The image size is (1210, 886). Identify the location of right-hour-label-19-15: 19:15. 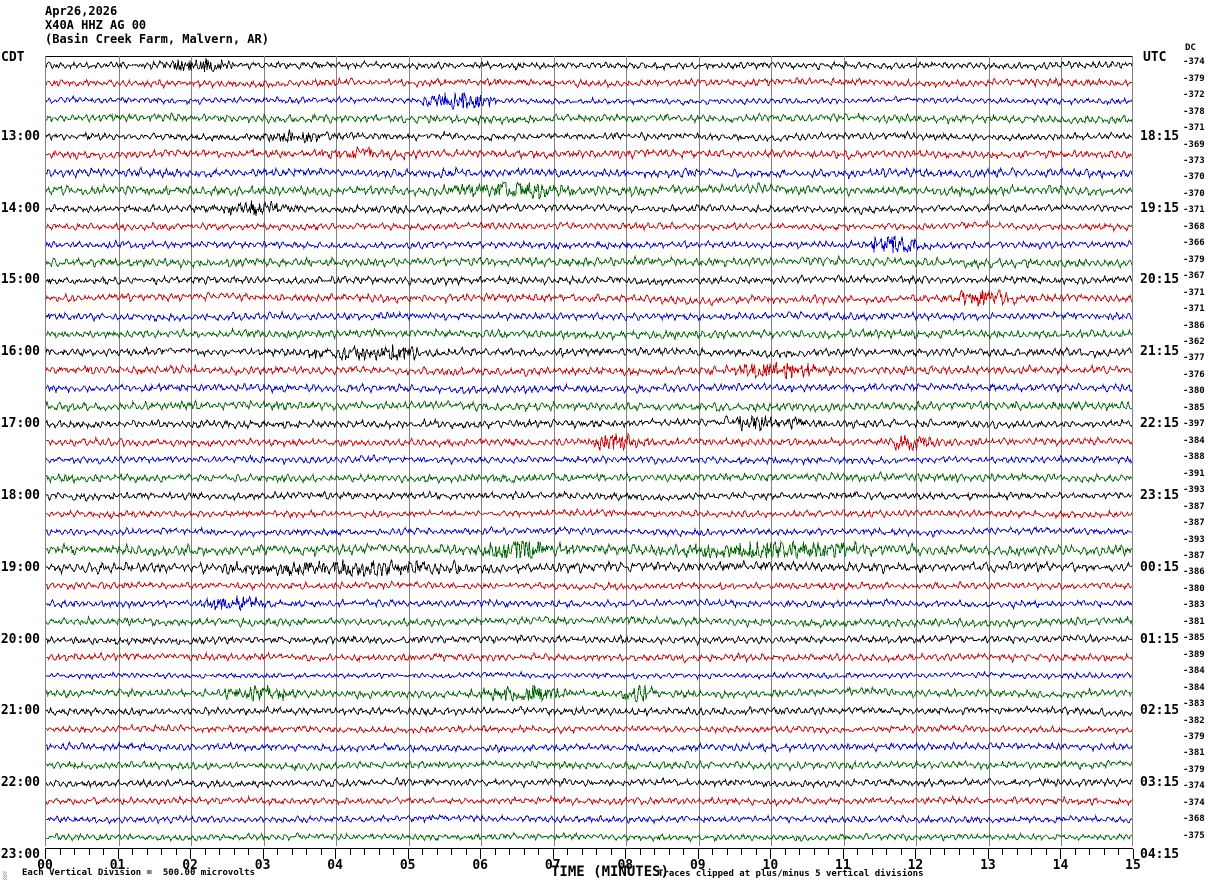
(1160, 208).